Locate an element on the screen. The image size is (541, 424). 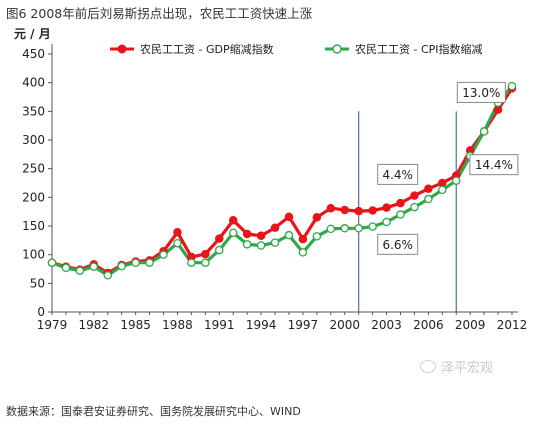
x-tick-label: 2009 is located at coordinates (470, 325).